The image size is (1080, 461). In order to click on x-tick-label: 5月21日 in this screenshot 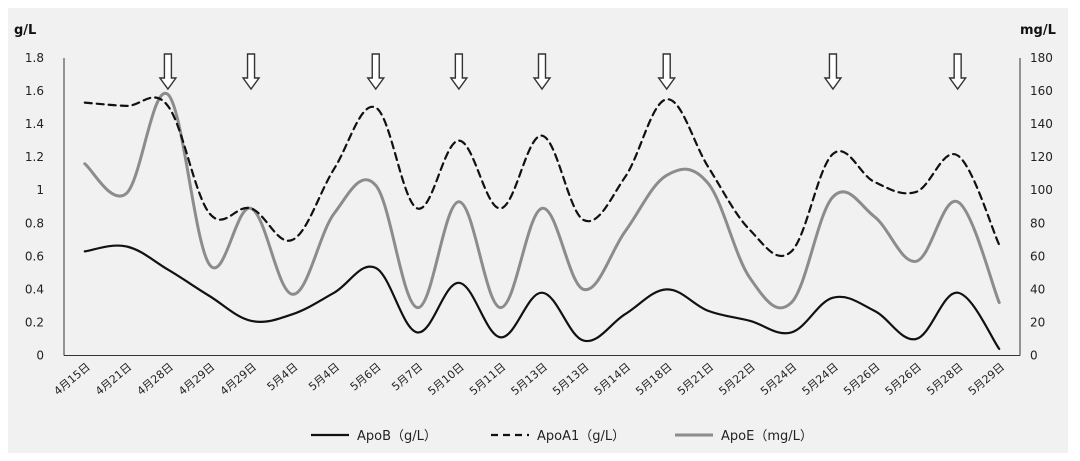, I will do `click(695, 379)`.